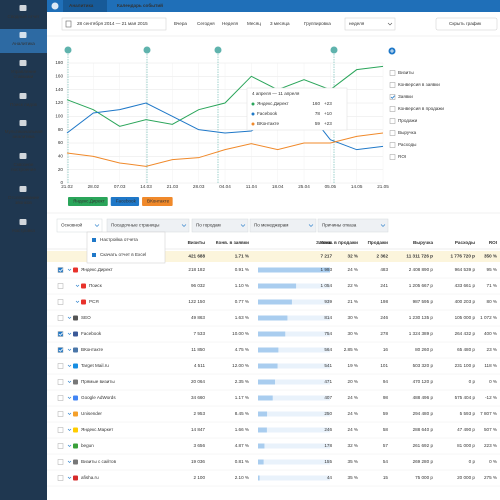 Image resolution: width=500 pixels, height=500 pixels. What do you see at coordinates (81, 5) in the screenshot?
I see `top-tab: Аналитика` at bounding box center [81, 5].